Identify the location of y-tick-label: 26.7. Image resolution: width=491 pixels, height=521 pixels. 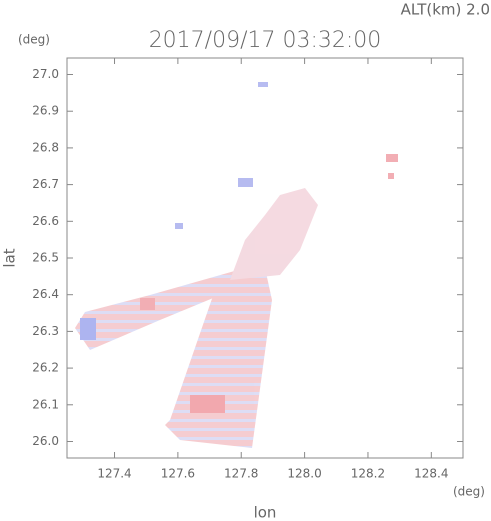
(45, 184).